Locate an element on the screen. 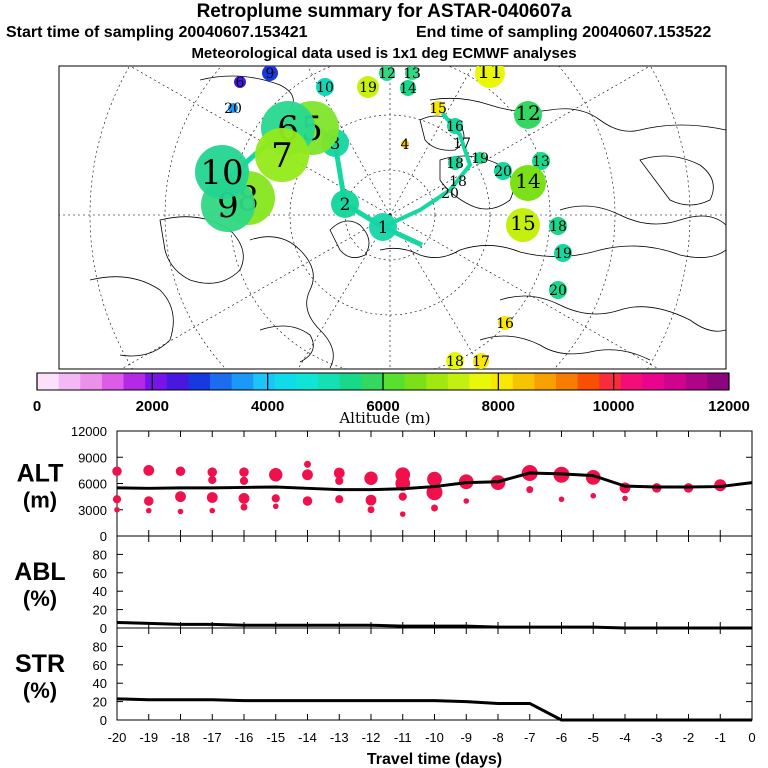 The image size is (768, 768). x-tick-label: -9 is located at coordinates (466, 737).